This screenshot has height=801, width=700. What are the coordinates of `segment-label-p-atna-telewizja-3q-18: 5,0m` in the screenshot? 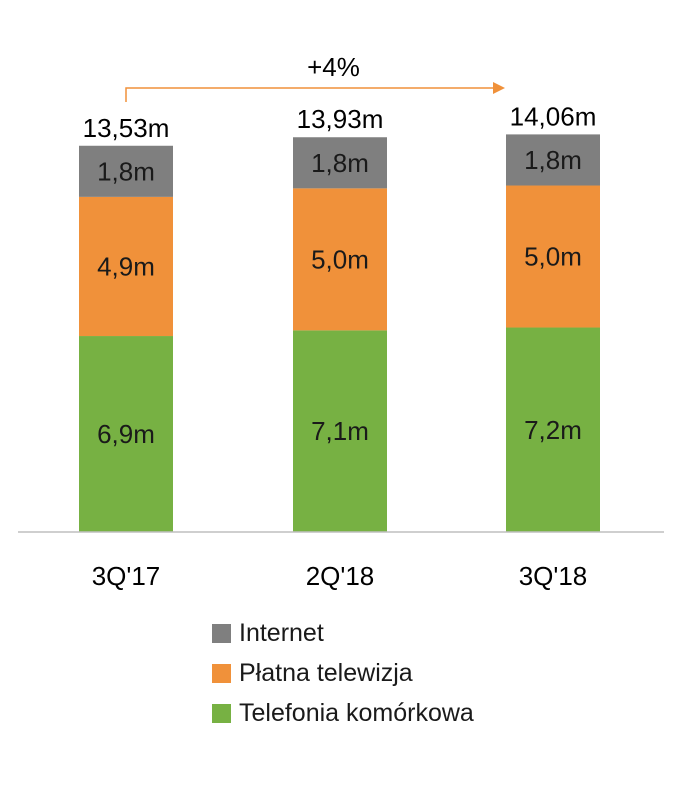 It's located at (553, 257).